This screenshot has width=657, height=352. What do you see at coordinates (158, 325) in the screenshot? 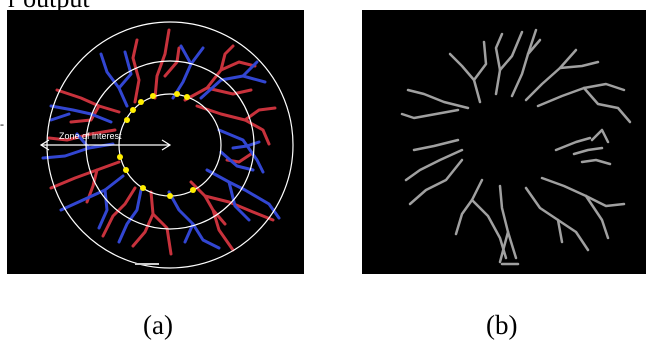
I see `caption-a: (a)` at bounding box center [158, 325].